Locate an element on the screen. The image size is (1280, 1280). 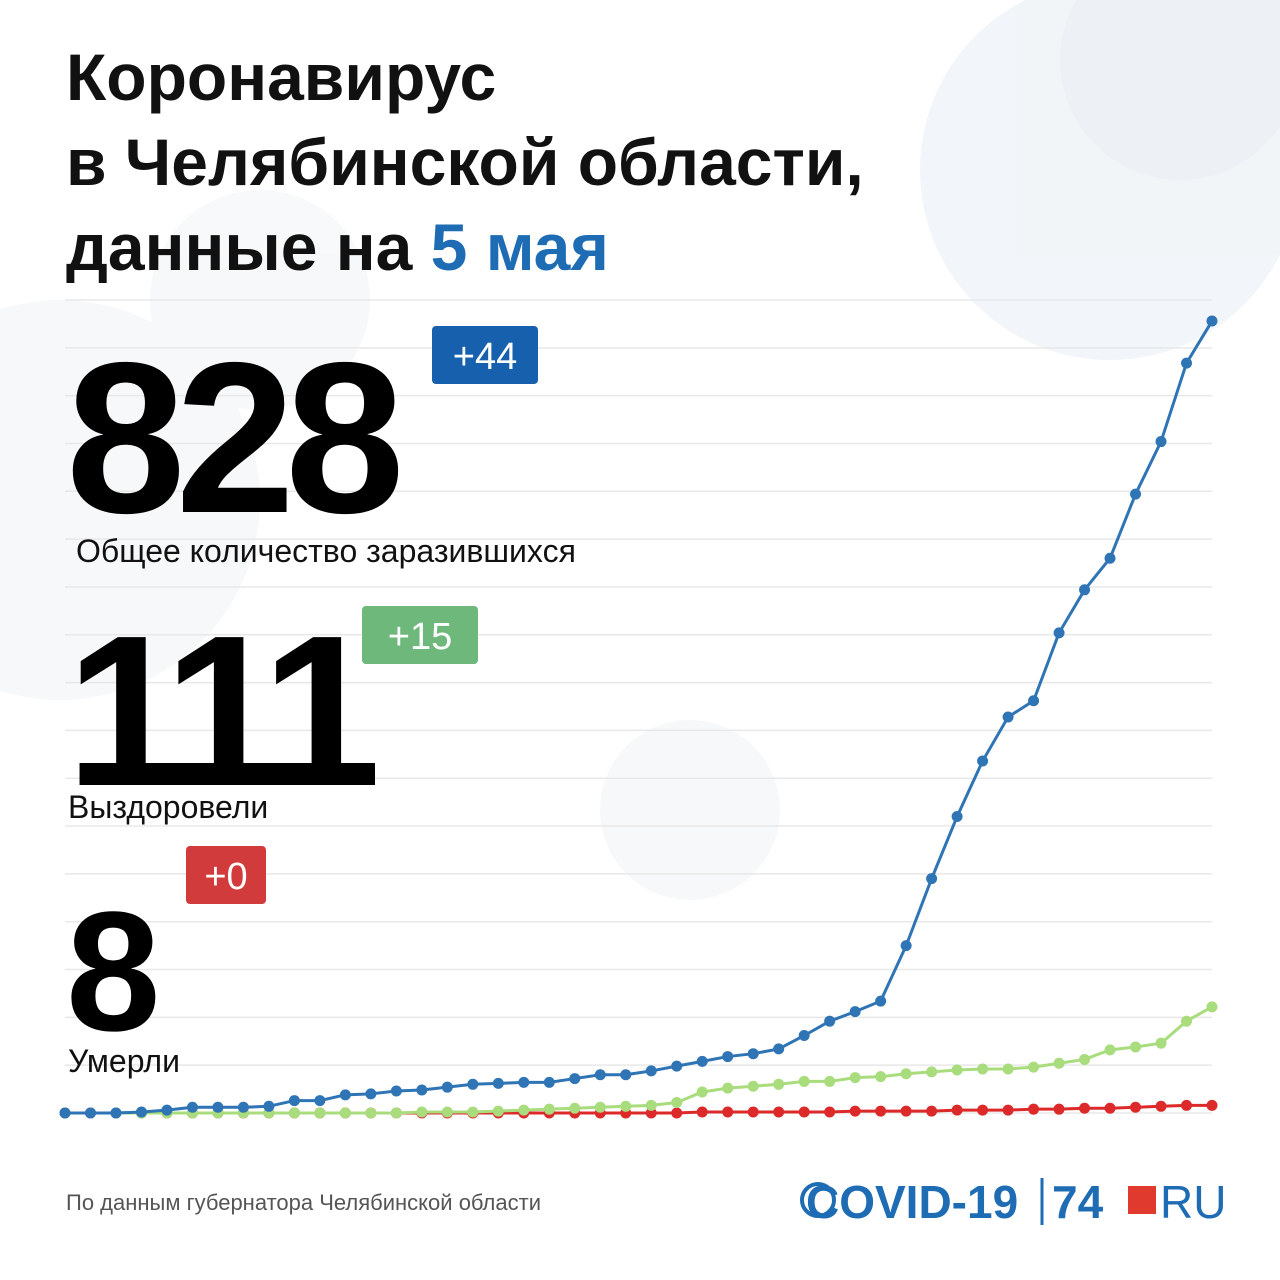
stat-caption: Умерли is located at coordinates (124, 1061).